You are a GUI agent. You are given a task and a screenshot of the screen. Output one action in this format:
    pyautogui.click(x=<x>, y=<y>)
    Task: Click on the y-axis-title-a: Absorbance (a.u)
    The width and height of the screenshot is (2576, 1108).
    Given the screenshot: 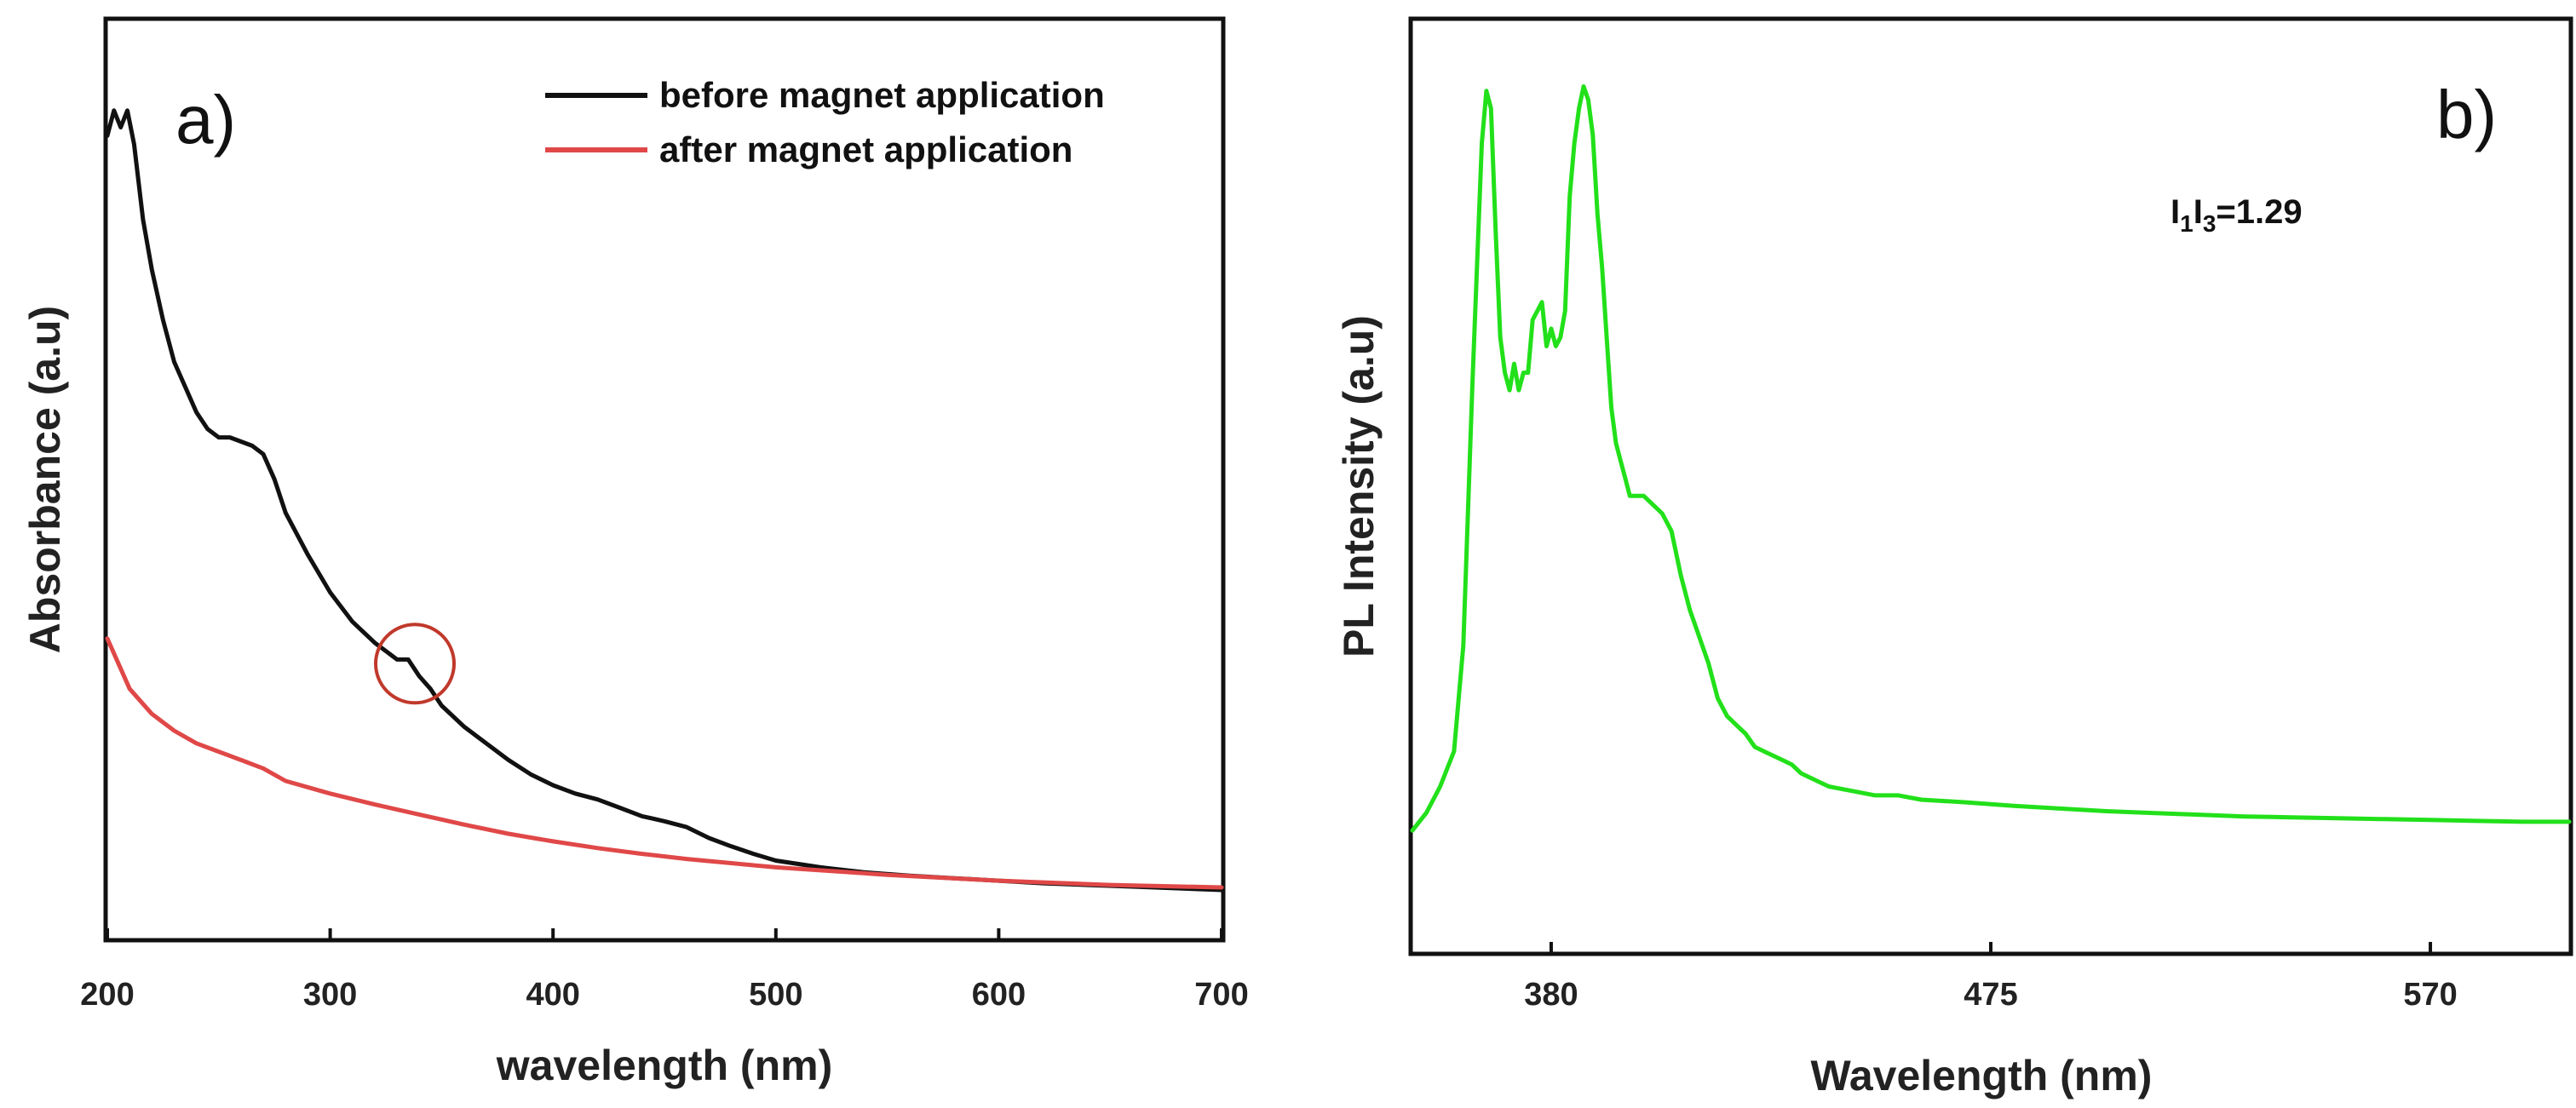 What is the action you would take?
    pyautogui.click(x=45, y=480)
    